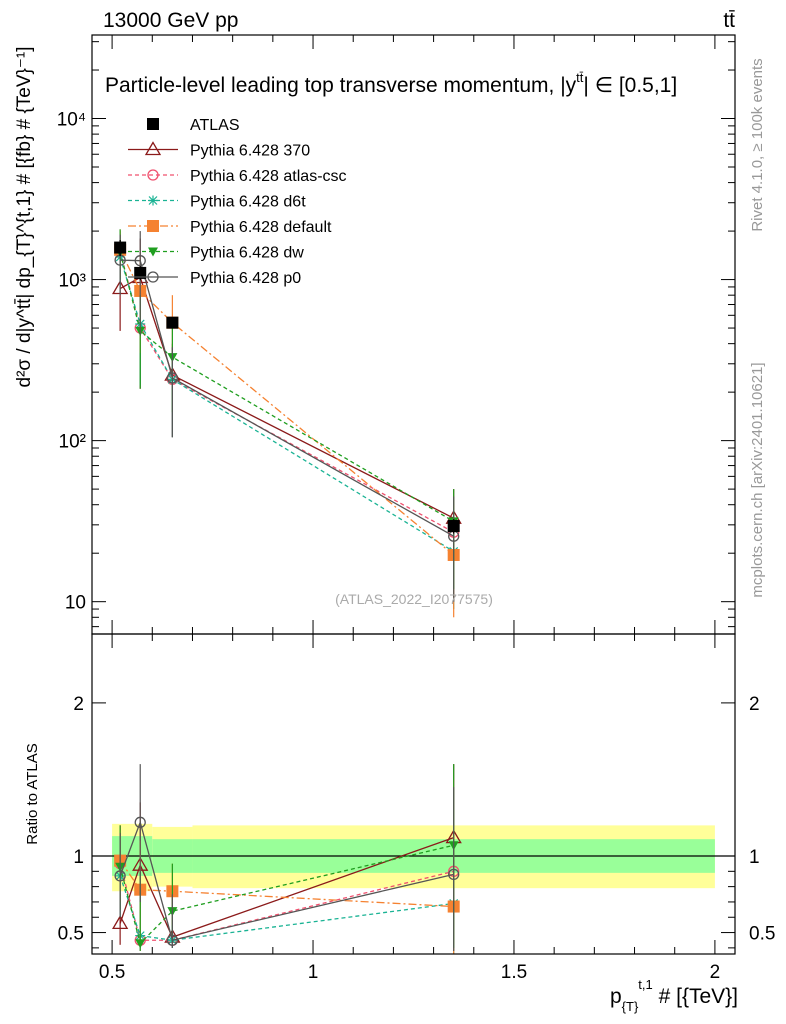 The width and height of the screenshot is (786, 1024). Describe the element at coordinates (71, 120) in the screenshot. I see `y-tick-label: 10⁴` at that location.